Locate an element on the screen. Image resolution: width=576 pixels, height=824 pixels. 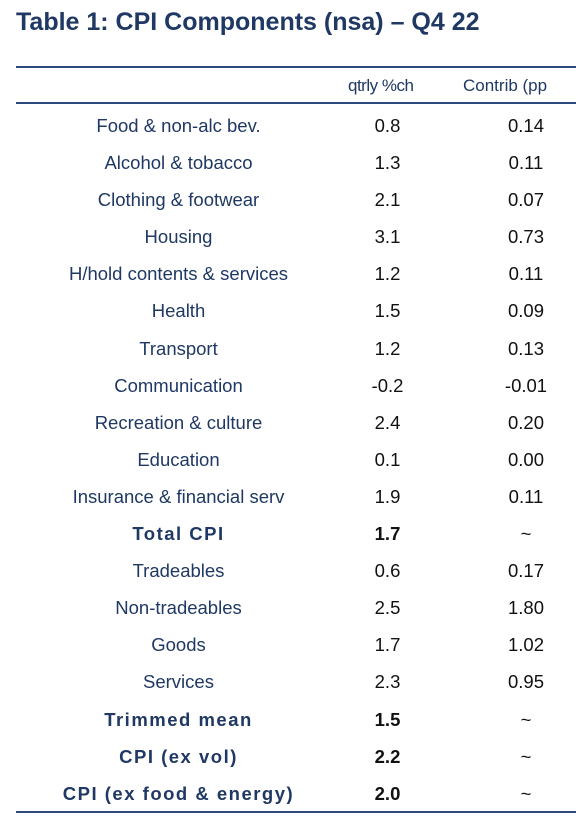
bottom-rule is located at coordinates (296, 812).